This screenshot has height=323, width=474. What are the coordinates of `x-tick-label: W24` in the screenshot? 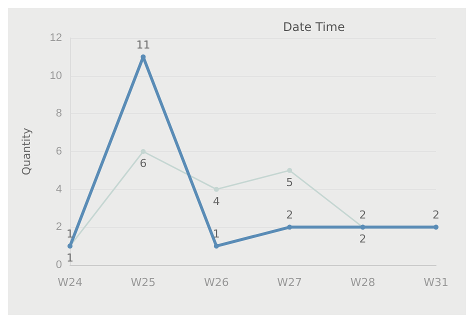 It's located at (70, 282).